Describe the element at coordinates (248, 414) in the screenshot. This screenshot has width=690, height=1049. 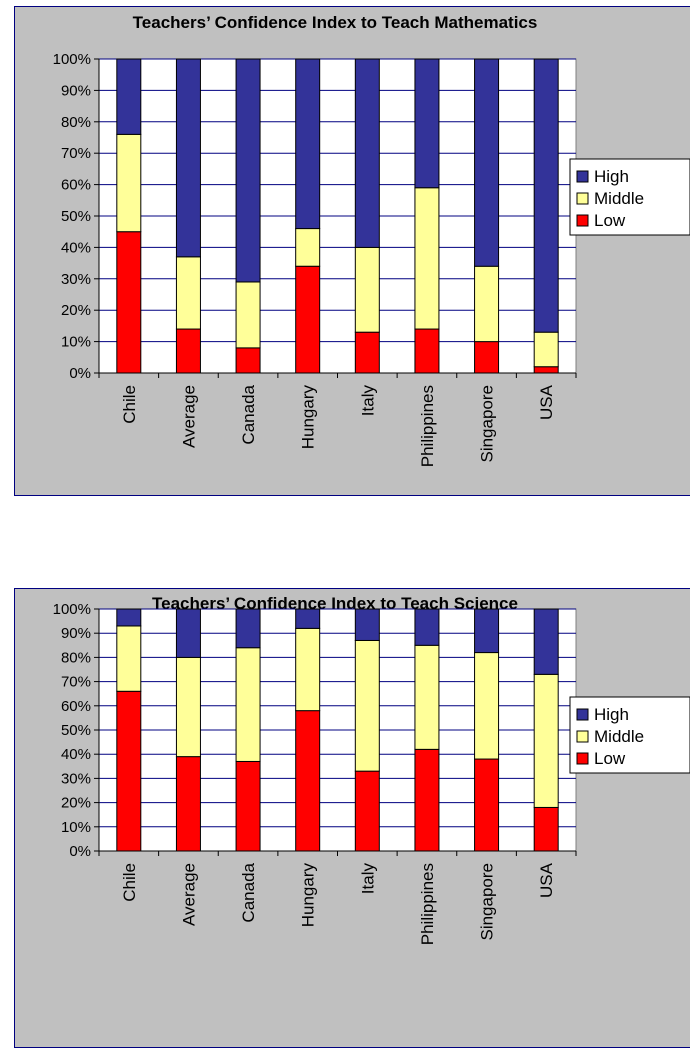
I see `x-tick-label: Canada` at that location.